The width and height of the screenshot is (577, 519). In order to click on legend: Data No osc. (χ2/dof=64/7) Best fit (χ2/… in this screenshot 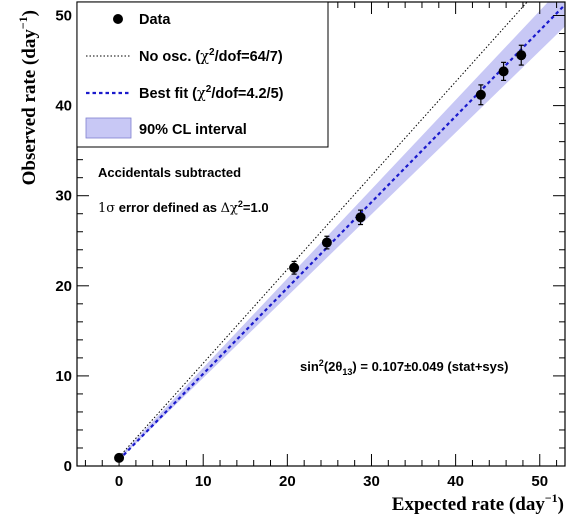, I will do `click(202, 74)`.